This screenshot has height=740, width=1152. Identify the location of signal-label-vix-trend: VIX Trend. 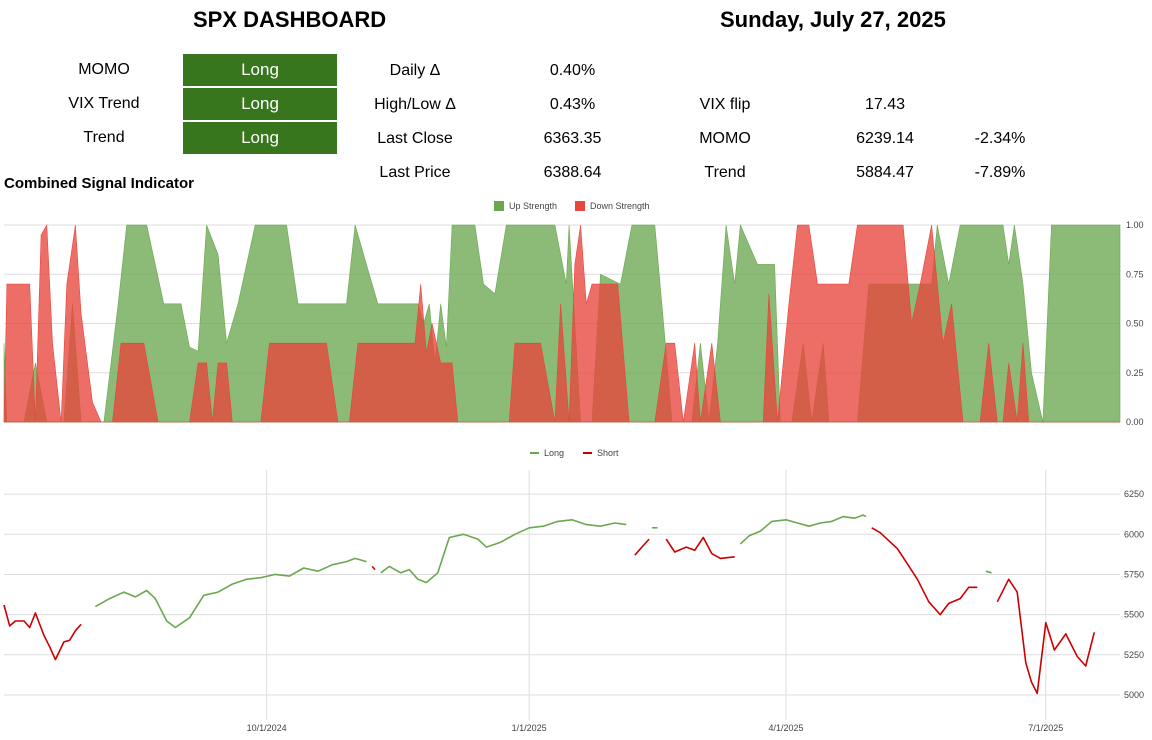
(104, 103).